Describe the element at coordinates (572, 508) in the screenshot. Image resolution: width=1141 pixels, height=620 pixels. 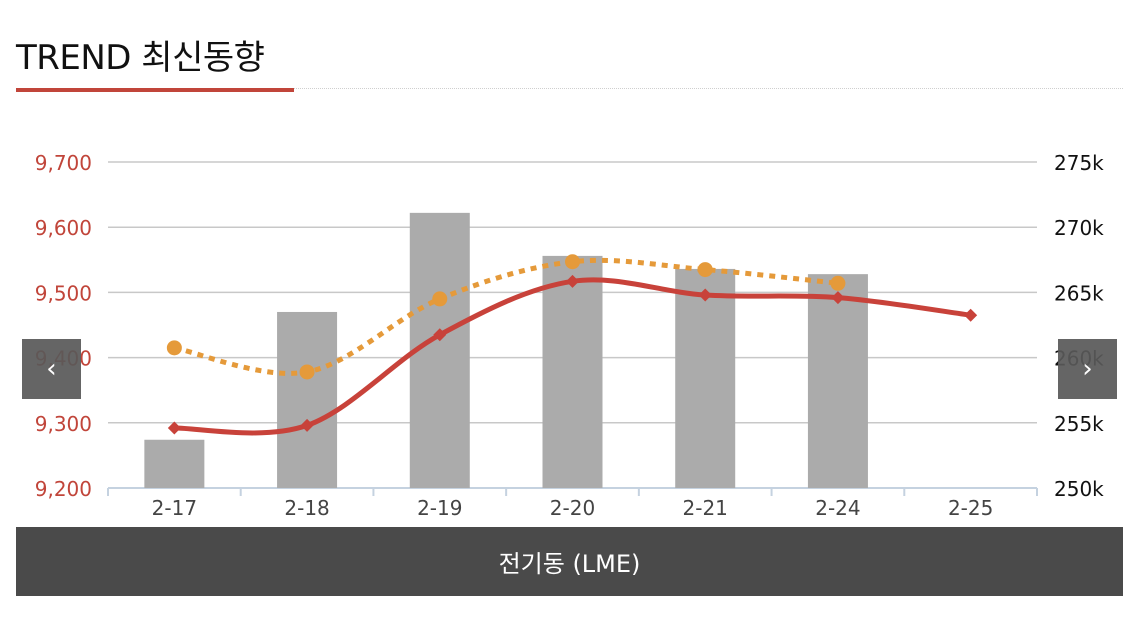
I see `x-tick-label: 2-20` at that location.